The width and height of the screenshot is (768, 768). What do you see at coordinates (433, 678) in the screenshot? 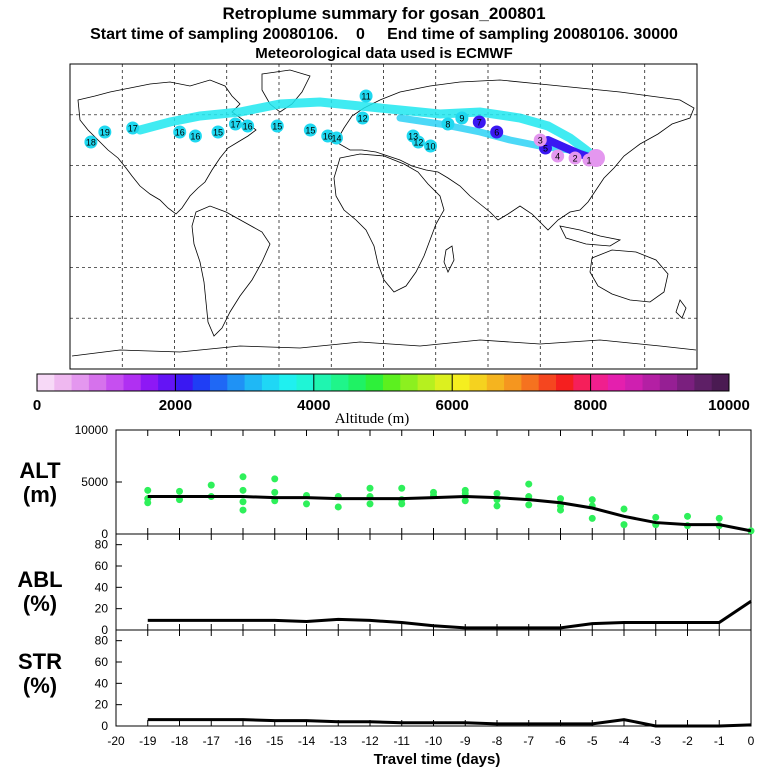
I see `str-panel-frame` at bounding box center [433, 678].